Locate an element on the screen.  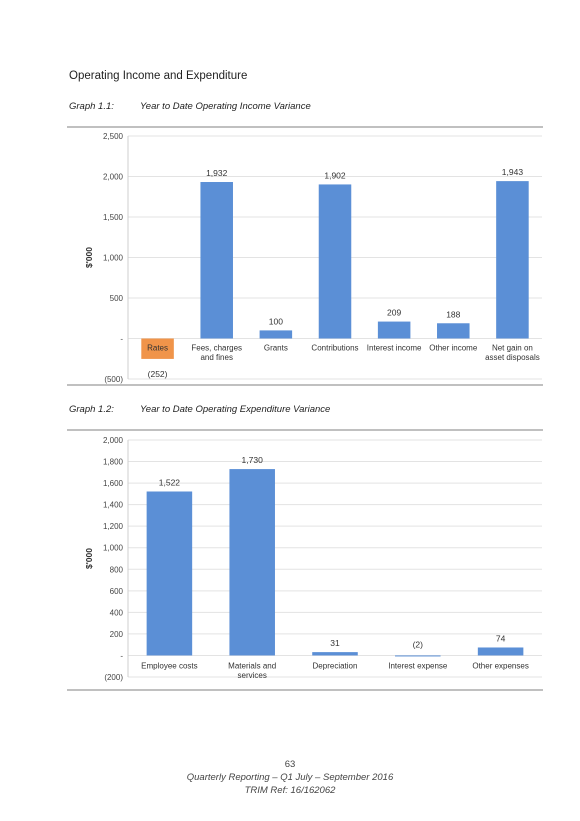
y-tick-label: 1,800 is located at coordinates (113, 462).